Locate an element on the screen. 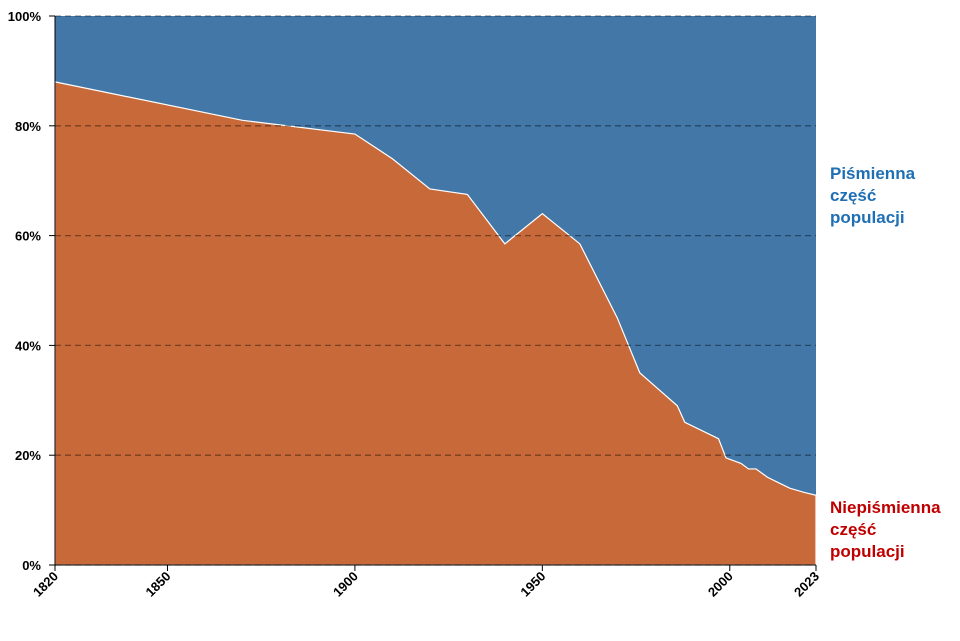 This screenshot has height=641, width=960. legend-illiterate: Niepiśmienna część populacji is located at coordinates (885, 529).